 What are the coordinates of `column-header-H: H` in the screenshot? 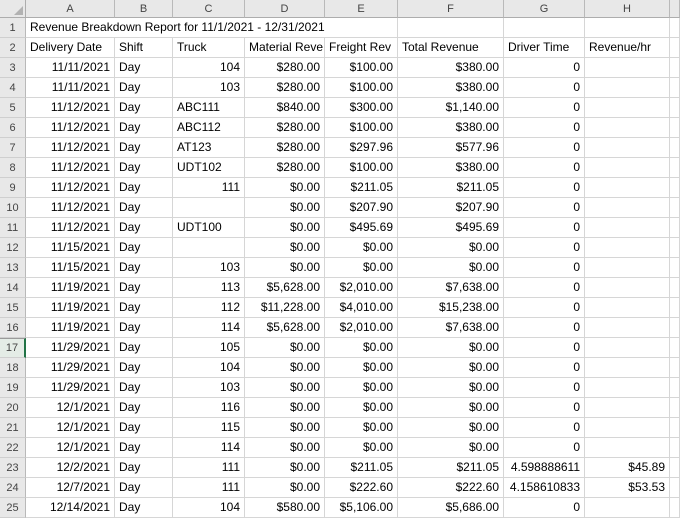 It's located at (627, 9).